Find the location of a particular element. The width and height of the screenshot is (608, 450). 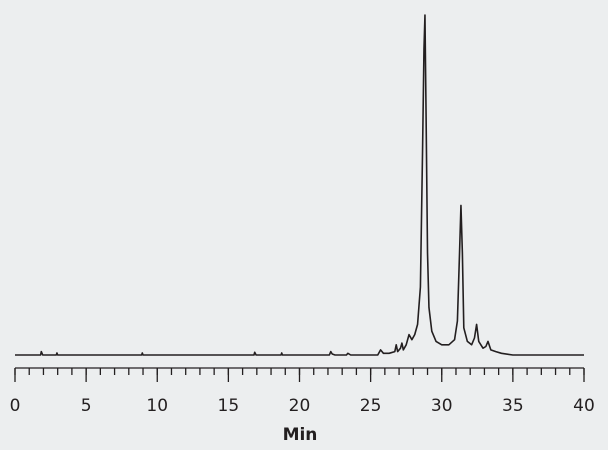

x-tick-label: 20 is located at coordinates (300, 406).